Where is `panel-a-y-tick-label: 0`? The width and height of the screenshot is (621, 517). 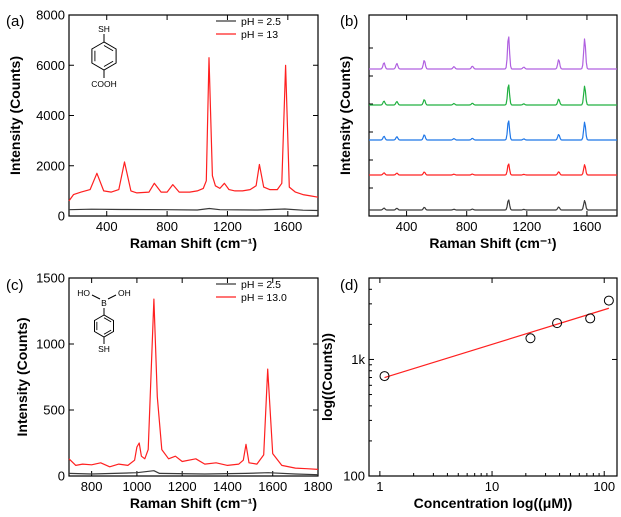 panel-a-y-tick-label: 0 is located at coordinates (61, 216).